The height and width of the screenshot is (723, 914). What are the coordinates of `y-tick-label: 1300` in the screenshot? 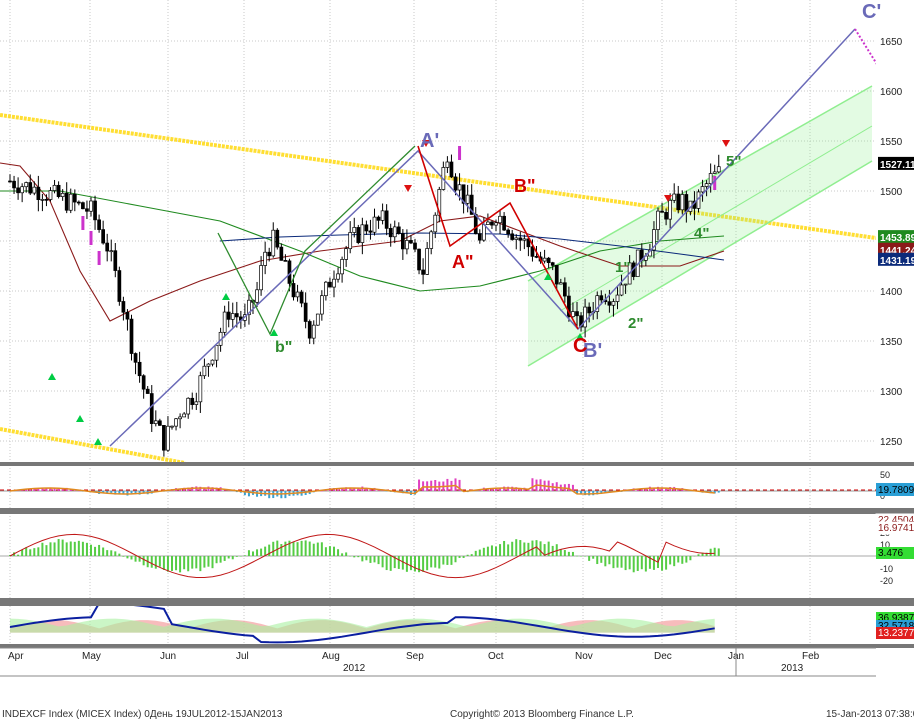 It's located at (891, 392).